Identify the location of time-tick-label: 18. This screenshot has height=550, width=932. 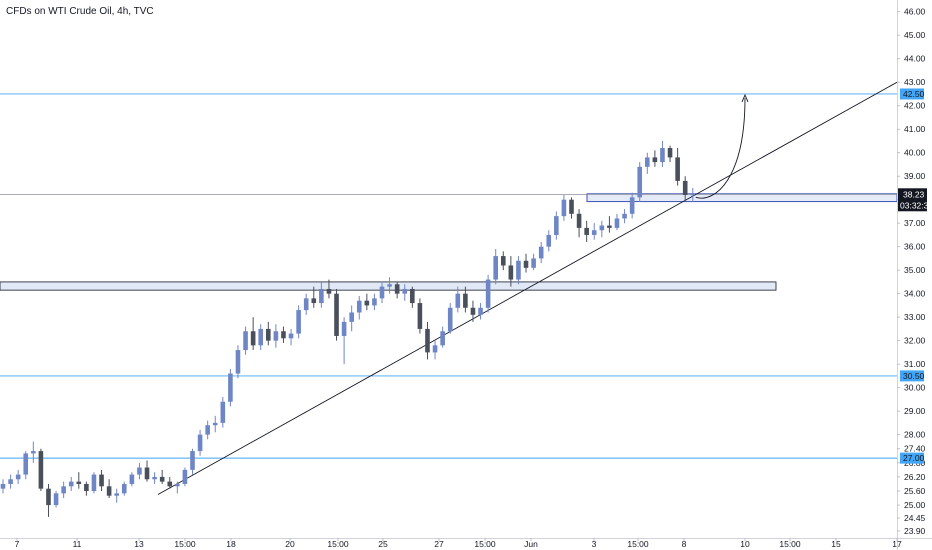
(231, 544).